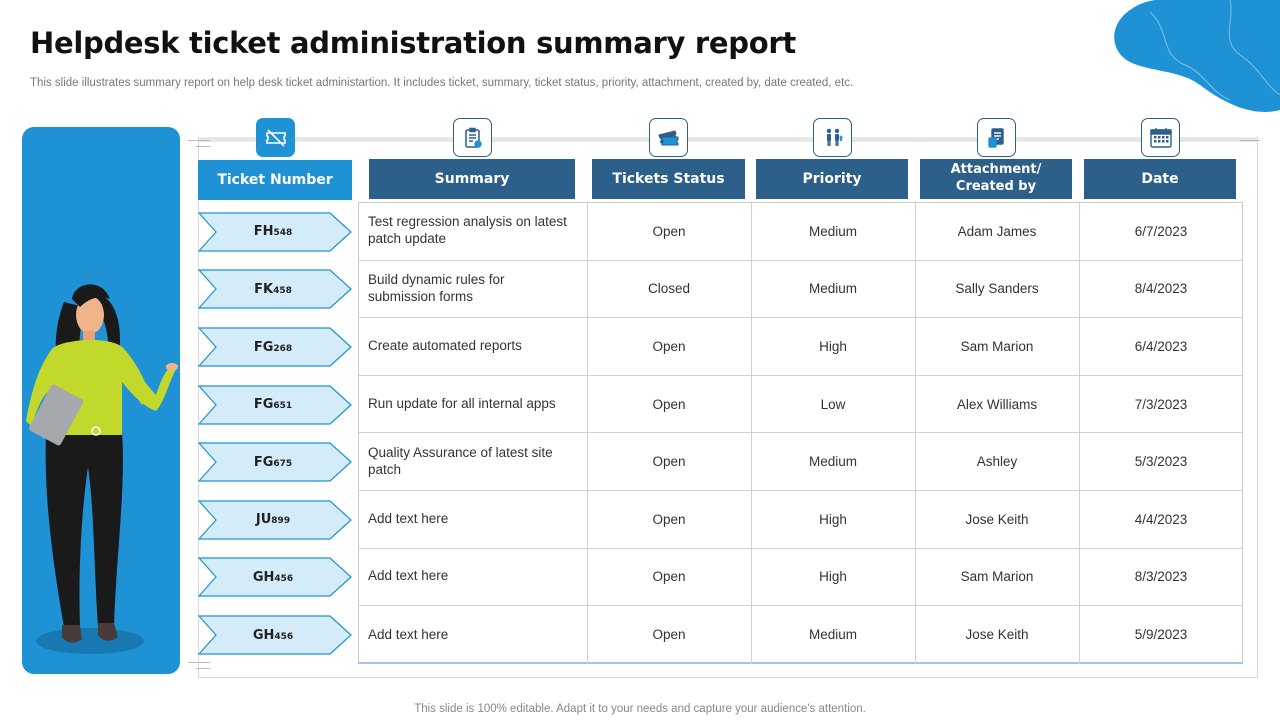 This screenshot has height=720, width=1280. Describe the element at coordinates (284, 578) in the screenshot. I see `ticket-digits: 456` at that location.